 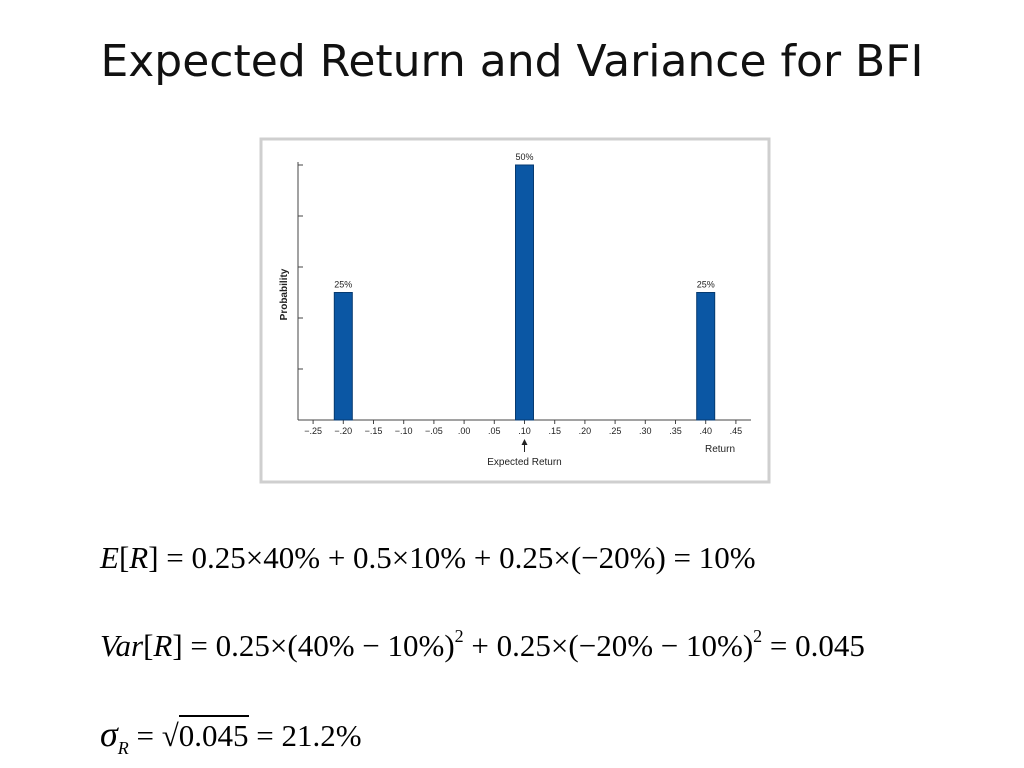 I want to click on eq-part: = 21.2%, so click(x=305, y=735).